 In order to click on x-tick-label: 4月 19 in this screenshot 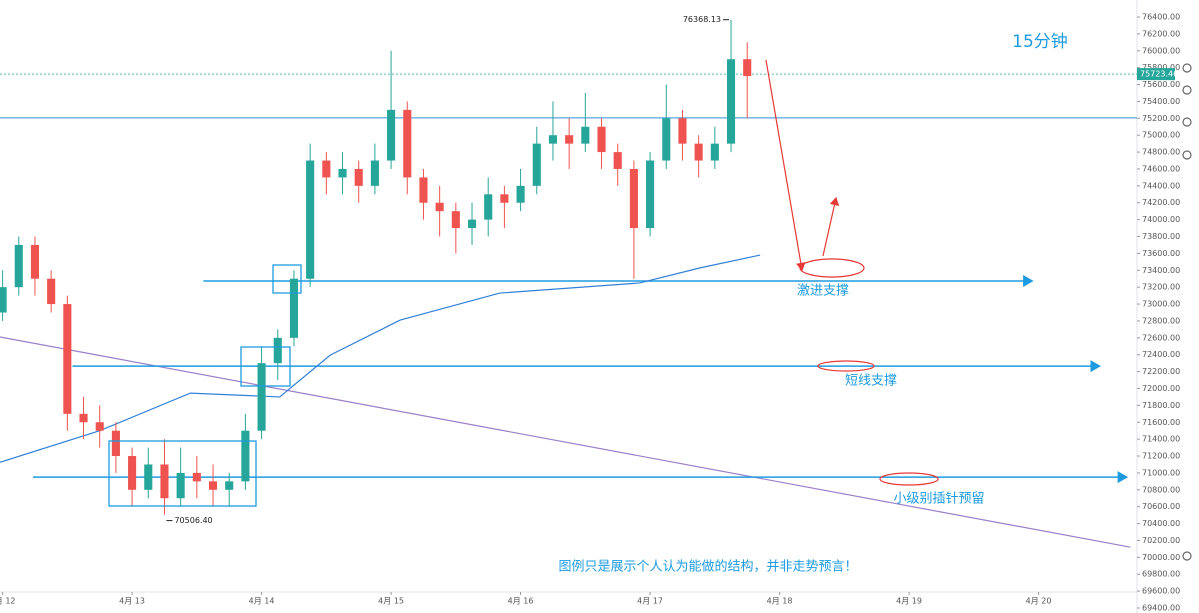, I will do `click(909, 601)`.